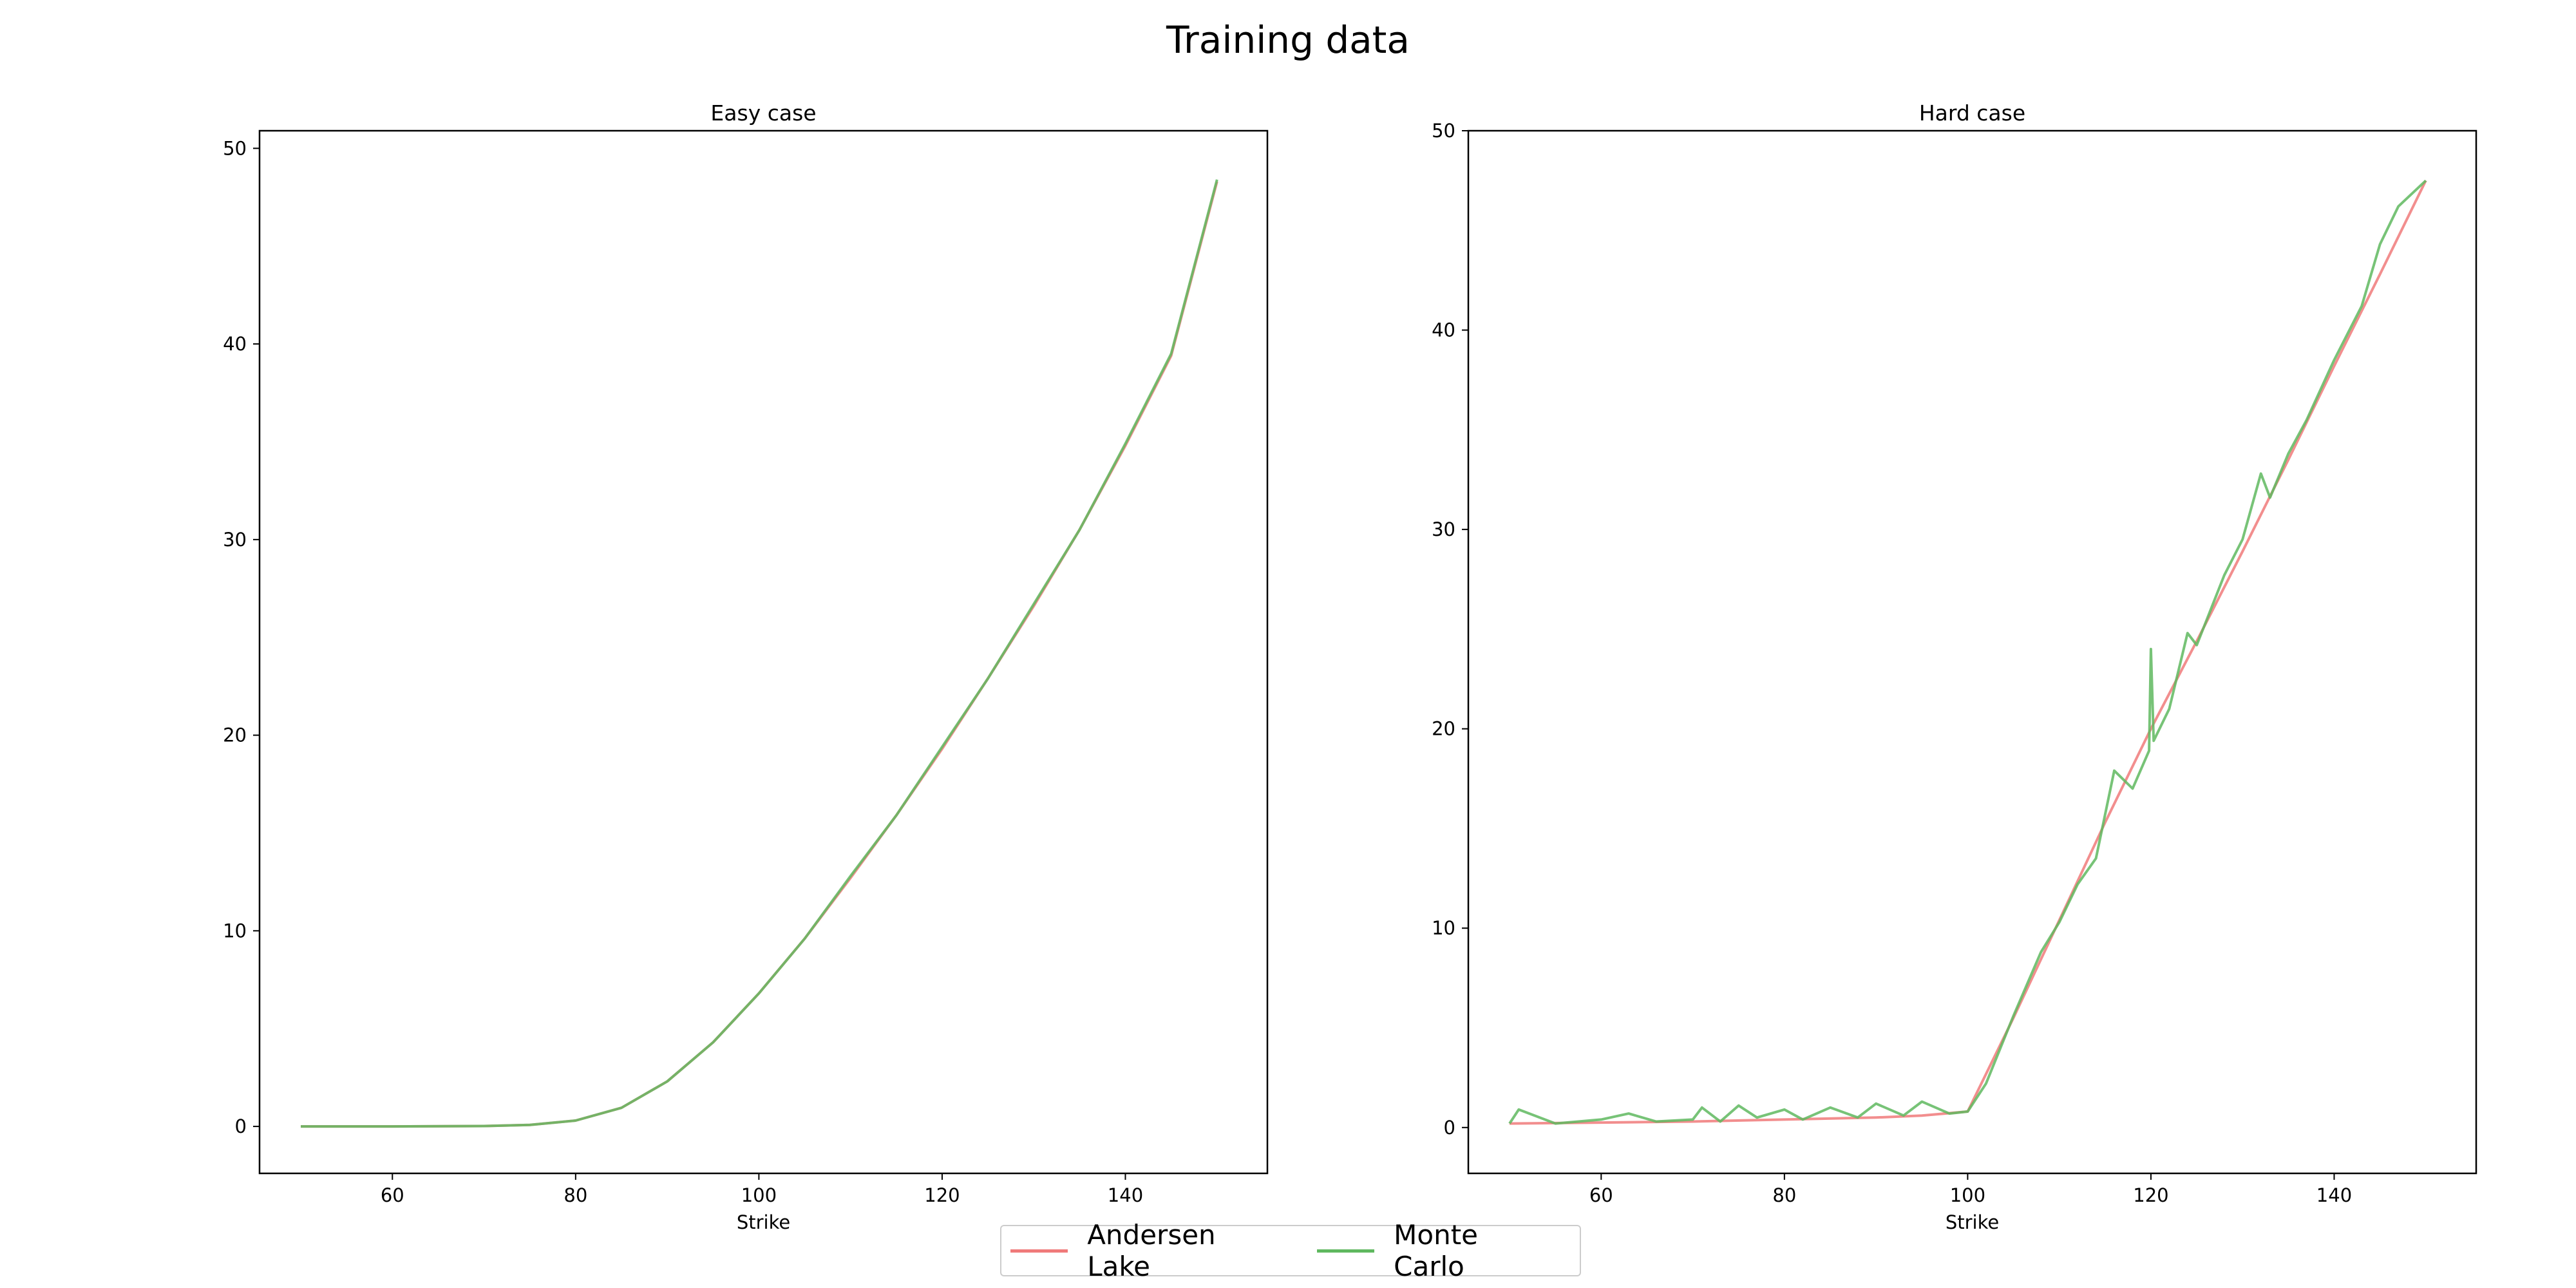  Describe the element at coordinates (1288, 40) in the screenshot. I see `figure-title: Training data` at that location.